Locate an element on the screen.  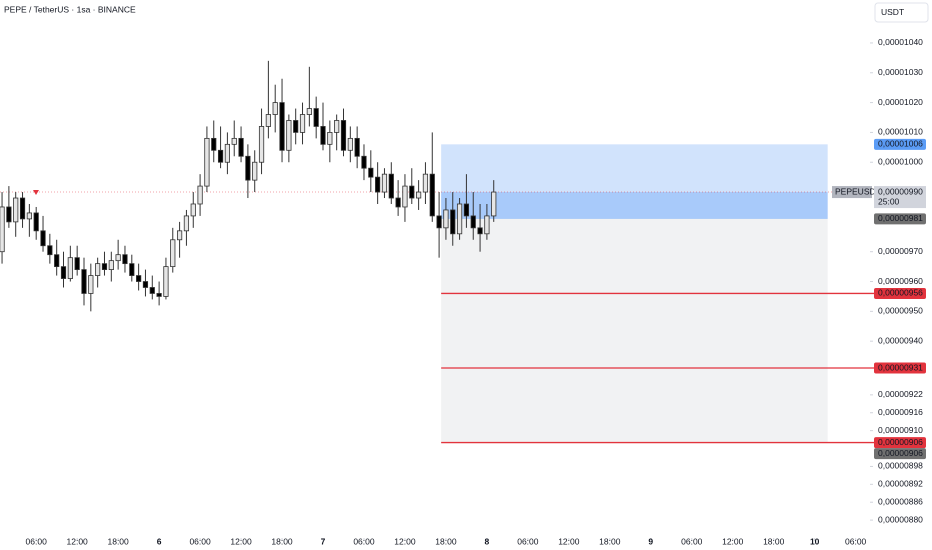
currency-label: USDT is located at coordinates (892, 12).